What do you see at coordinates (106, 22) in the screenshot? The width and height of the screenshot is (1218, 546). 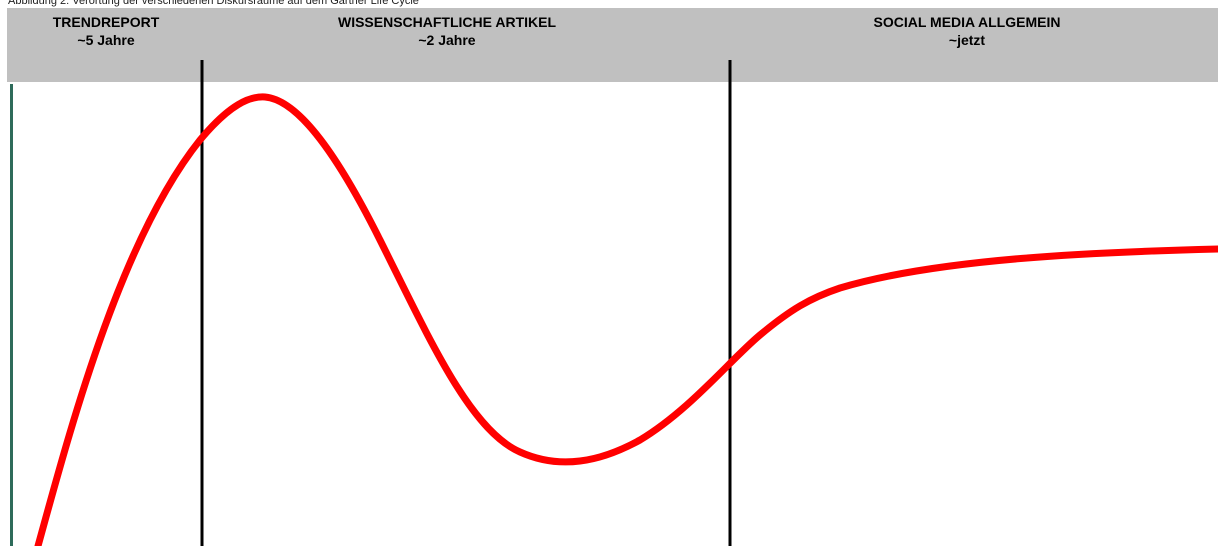 I see `phase-name: TRENDREPORT` at bounding box center [106, 22].